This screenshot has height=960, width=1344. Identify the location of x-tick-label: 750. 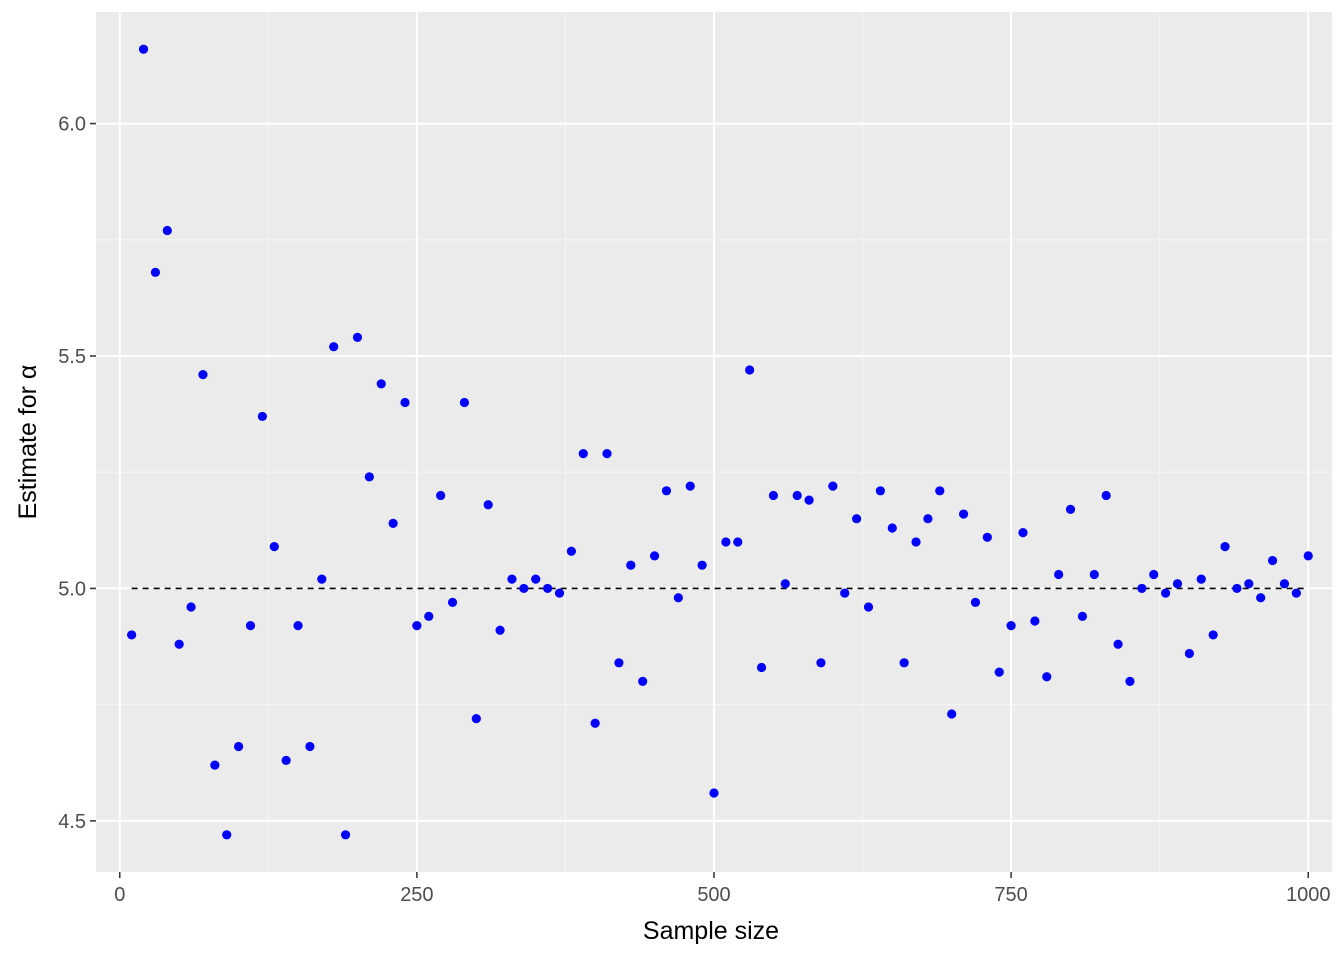
(1010, 895).